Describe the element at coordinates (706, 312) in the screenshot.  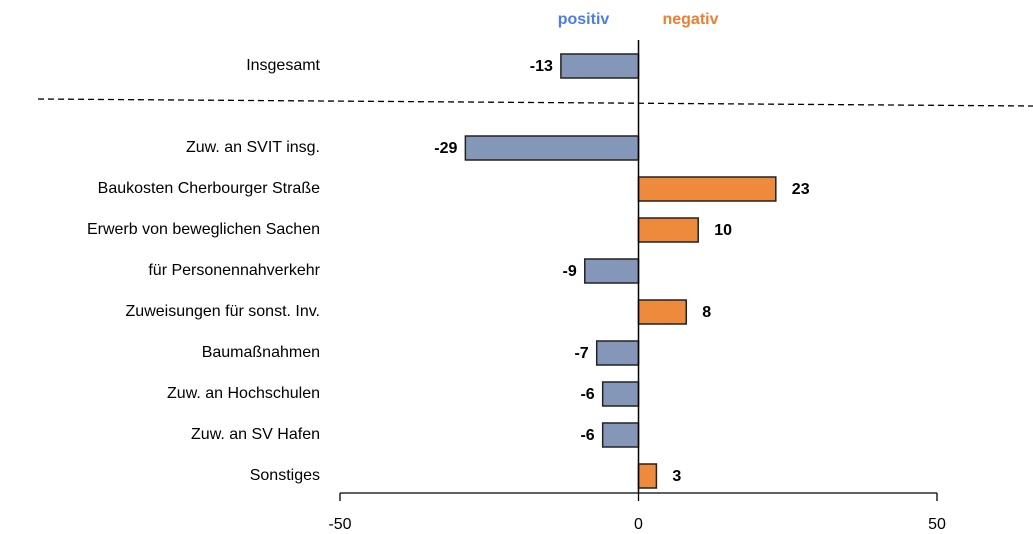
I see `value-label: 8` at that location.